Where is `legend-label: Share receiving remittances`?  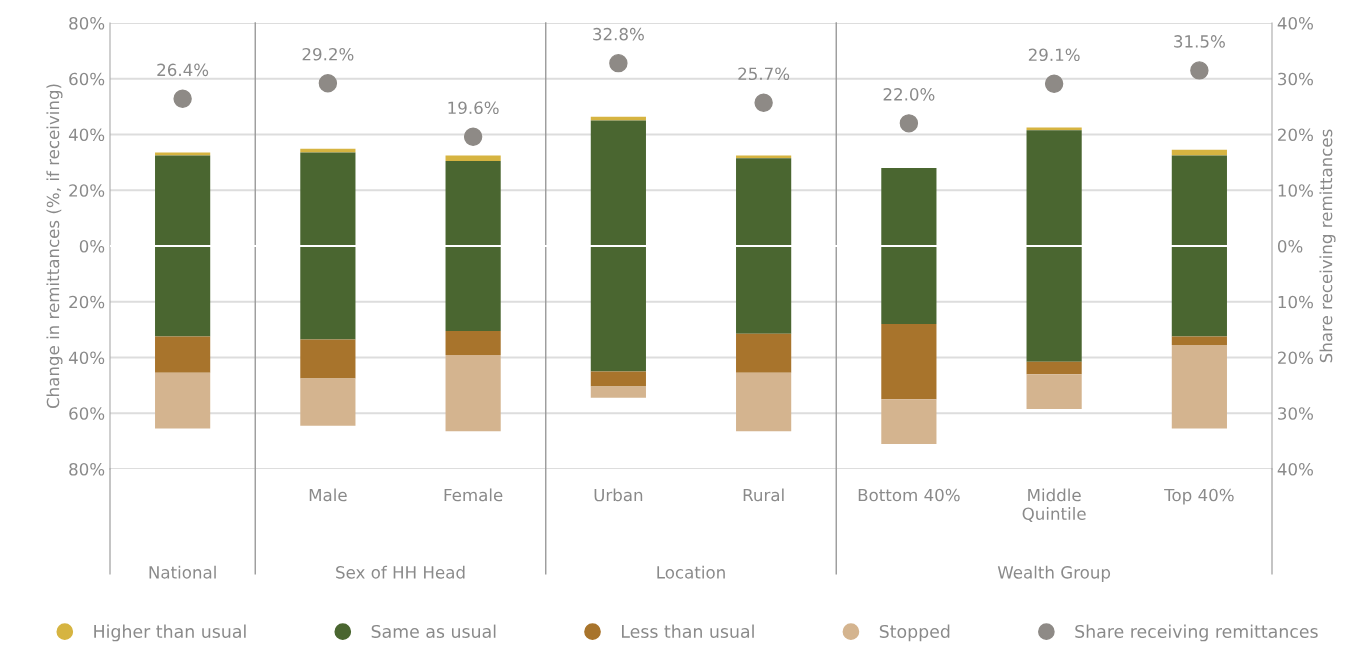
legend-label: Share receiving remittances is located at coordinates (1196, 633).